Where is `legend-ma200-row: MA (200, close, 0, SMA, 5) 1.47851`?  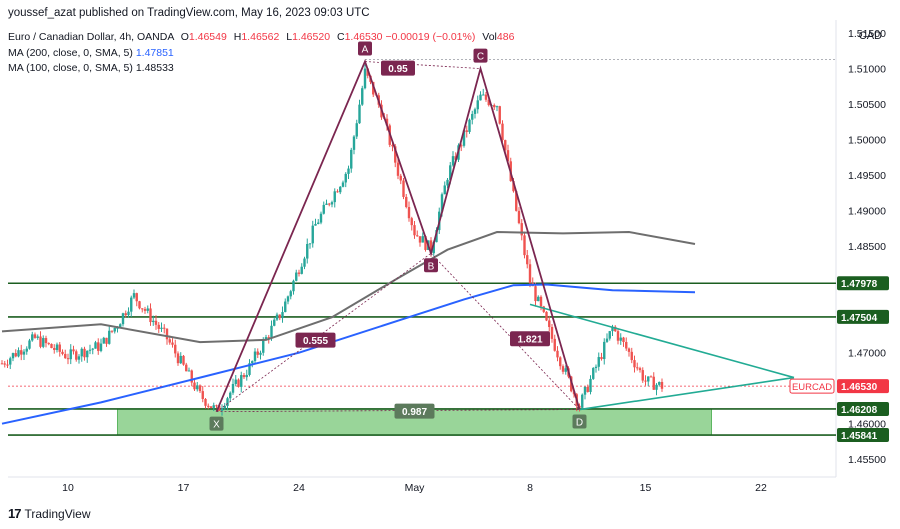
legend-ma200-row: MA (200, close, 0, SMA, 5) 1.47851 is located at coordinates (261, 54).